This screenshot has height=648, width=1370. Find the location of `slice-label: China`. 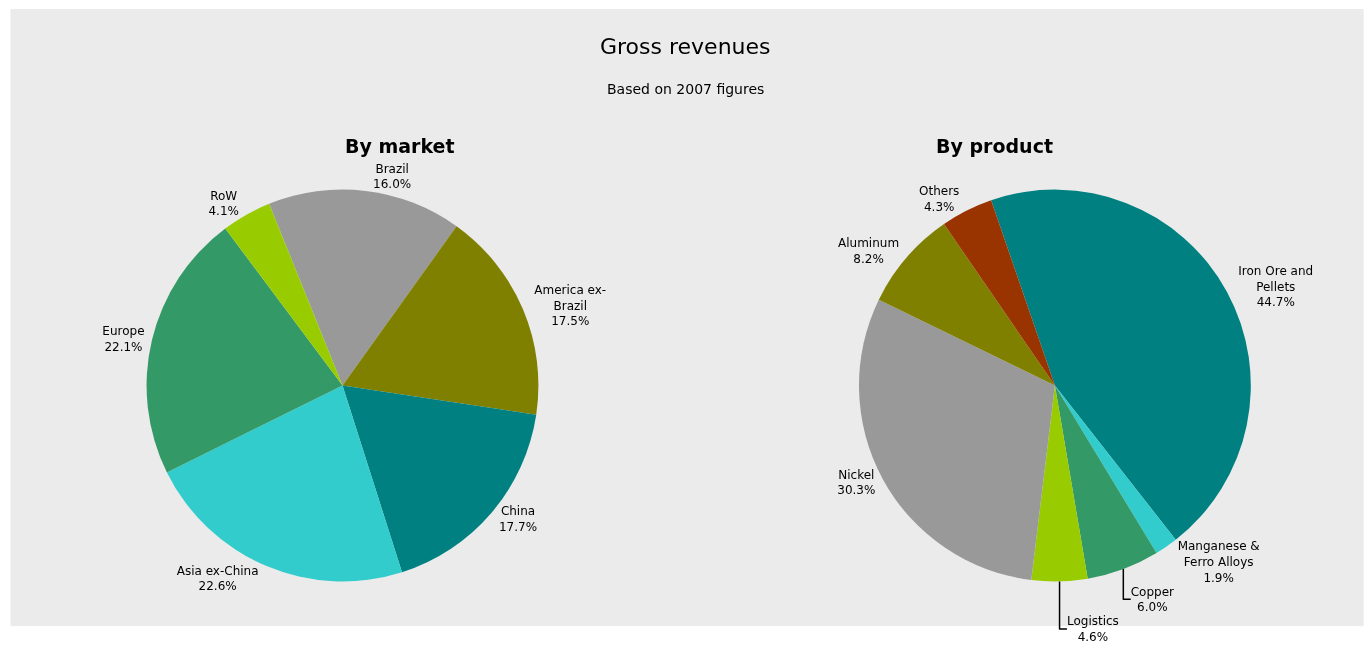

slice-label: China is located at coordinates (518, 511).